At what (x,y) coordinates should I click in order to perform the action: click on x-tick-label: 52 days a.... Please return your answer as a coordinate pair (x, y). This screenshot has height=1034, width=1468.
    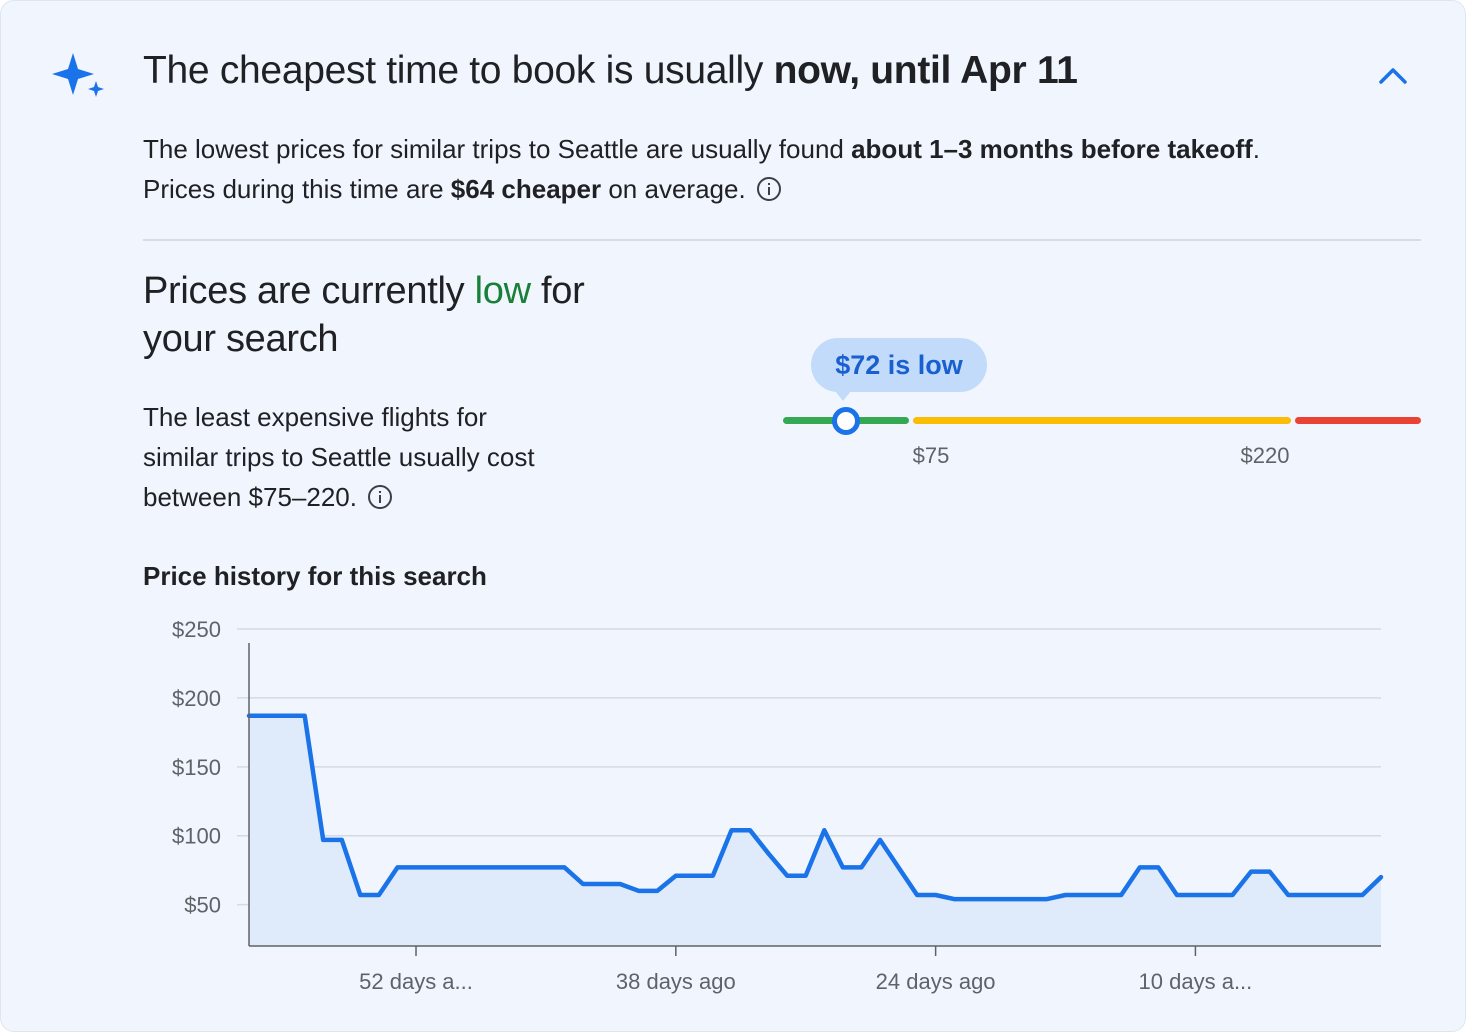
    Looking at the image, I should click on (416, 981).